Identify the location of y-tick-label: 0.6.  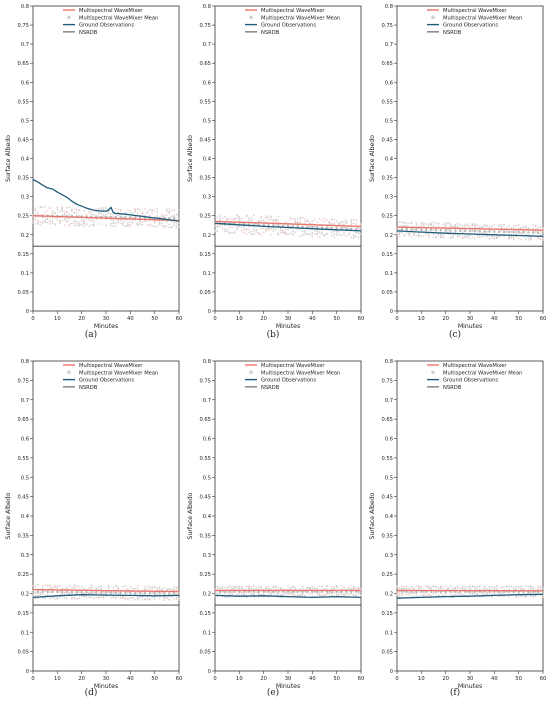
(207, 83).